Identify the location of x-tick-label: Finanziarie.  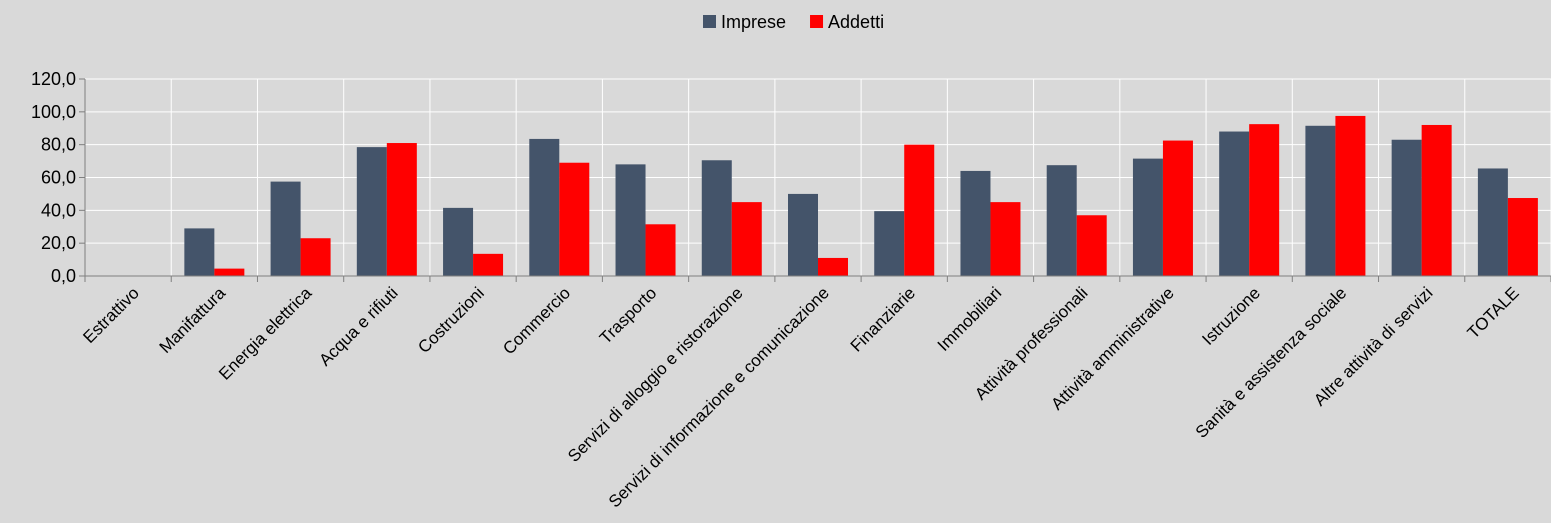
(883, 319).